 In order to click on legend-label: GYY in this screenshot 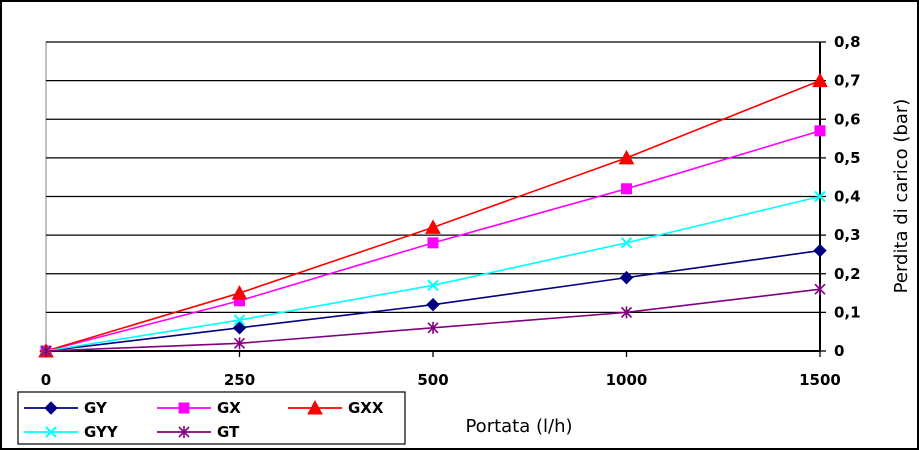, I will do `click(101, 432)`.